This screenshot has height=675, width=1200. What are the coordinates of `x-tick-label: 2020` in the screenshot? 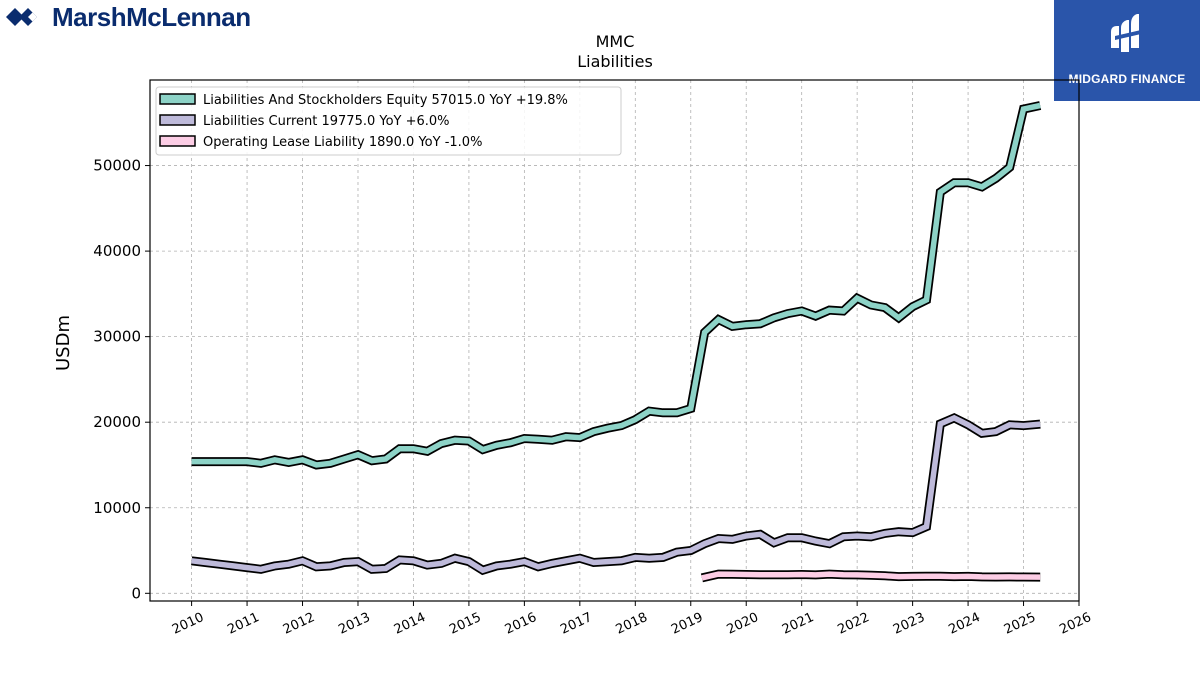 It's located at (743, 624).